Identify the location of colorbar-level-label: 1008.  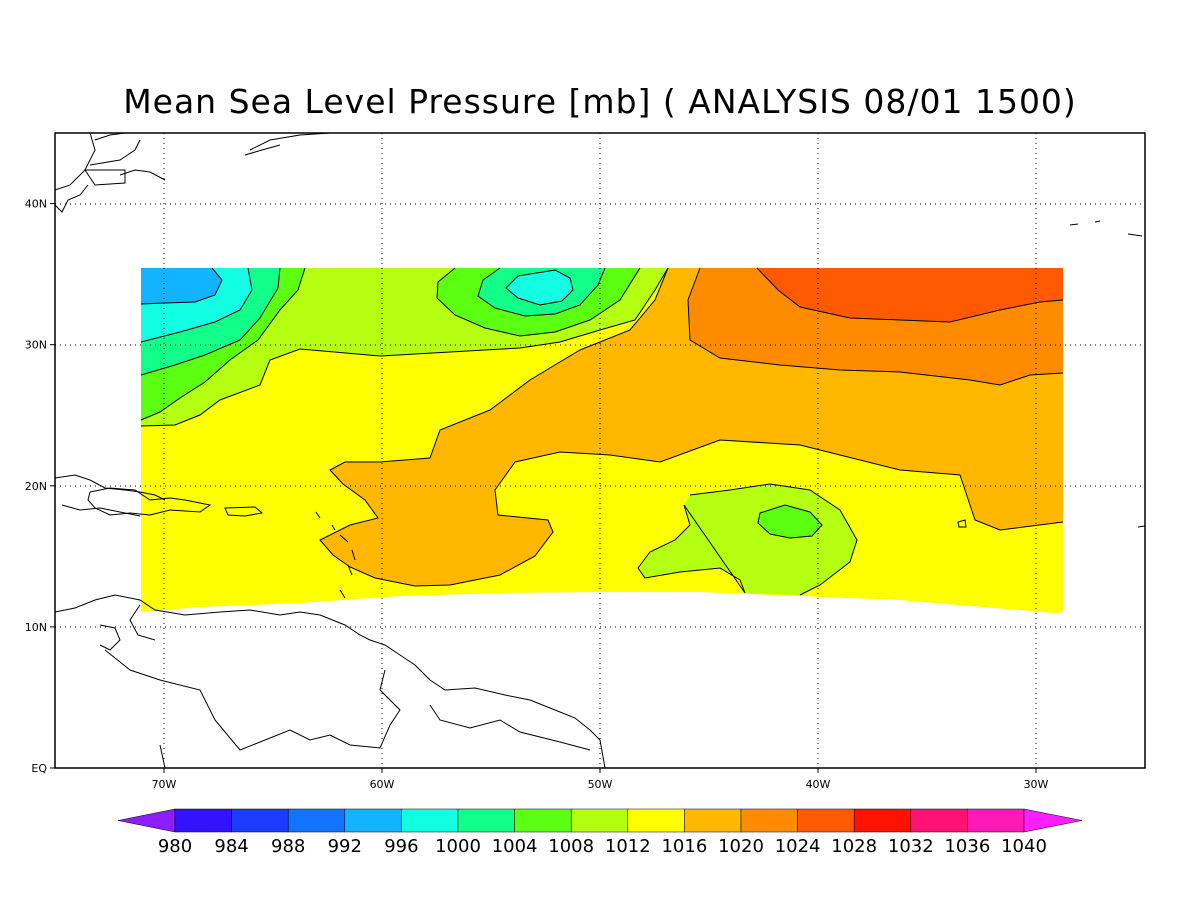
(571, 846).